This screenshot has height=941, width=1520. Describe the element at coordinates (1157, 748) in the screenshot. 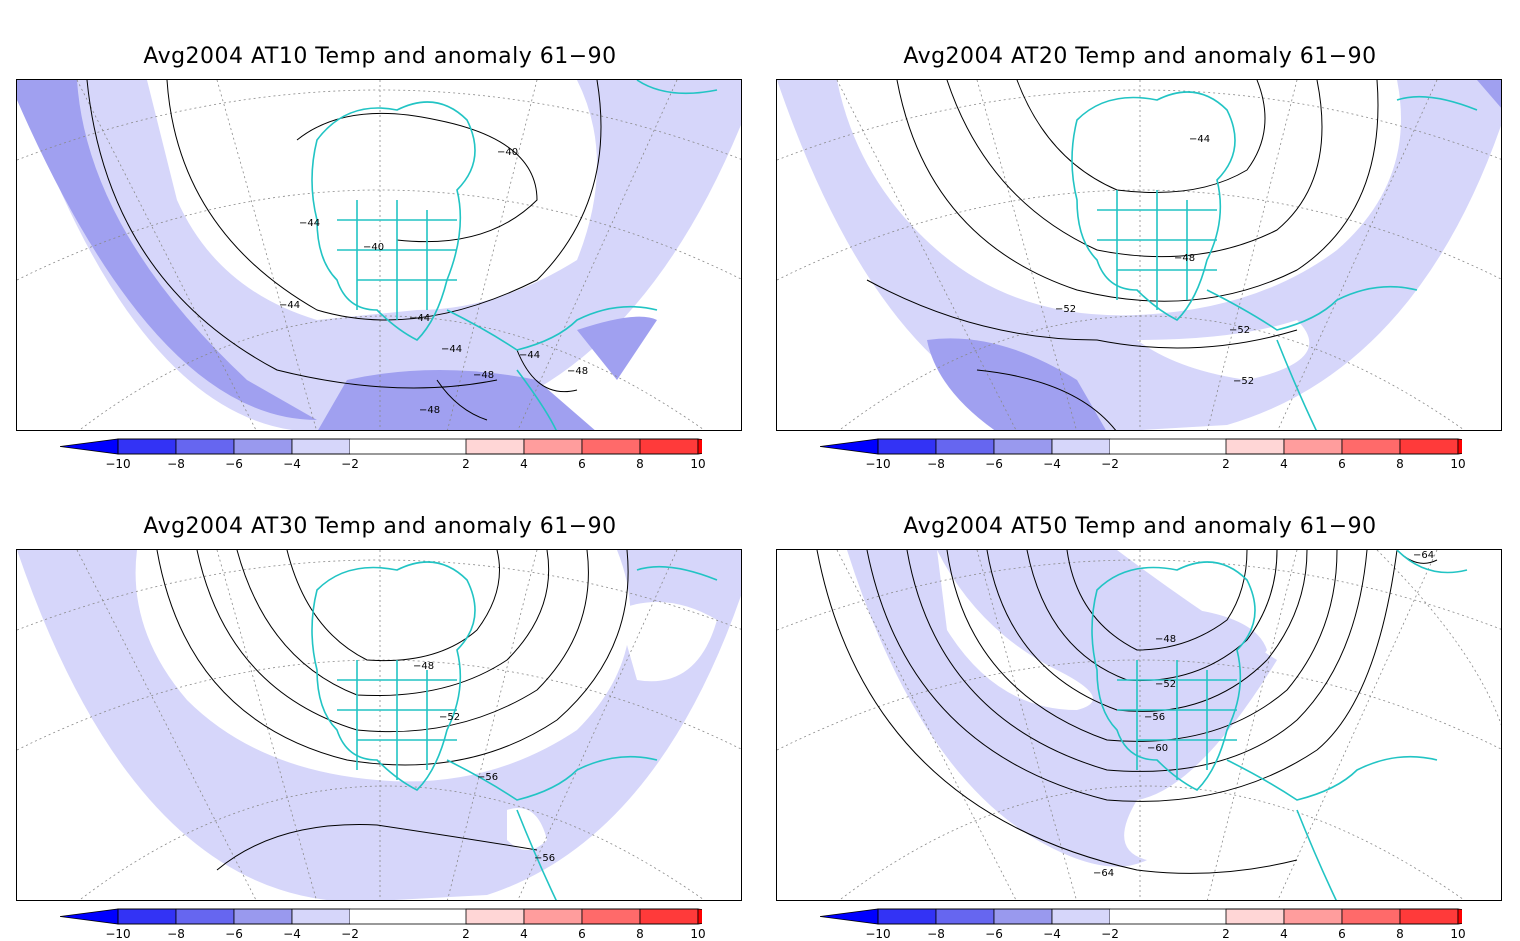

I see `contour-label: −60` at that location.